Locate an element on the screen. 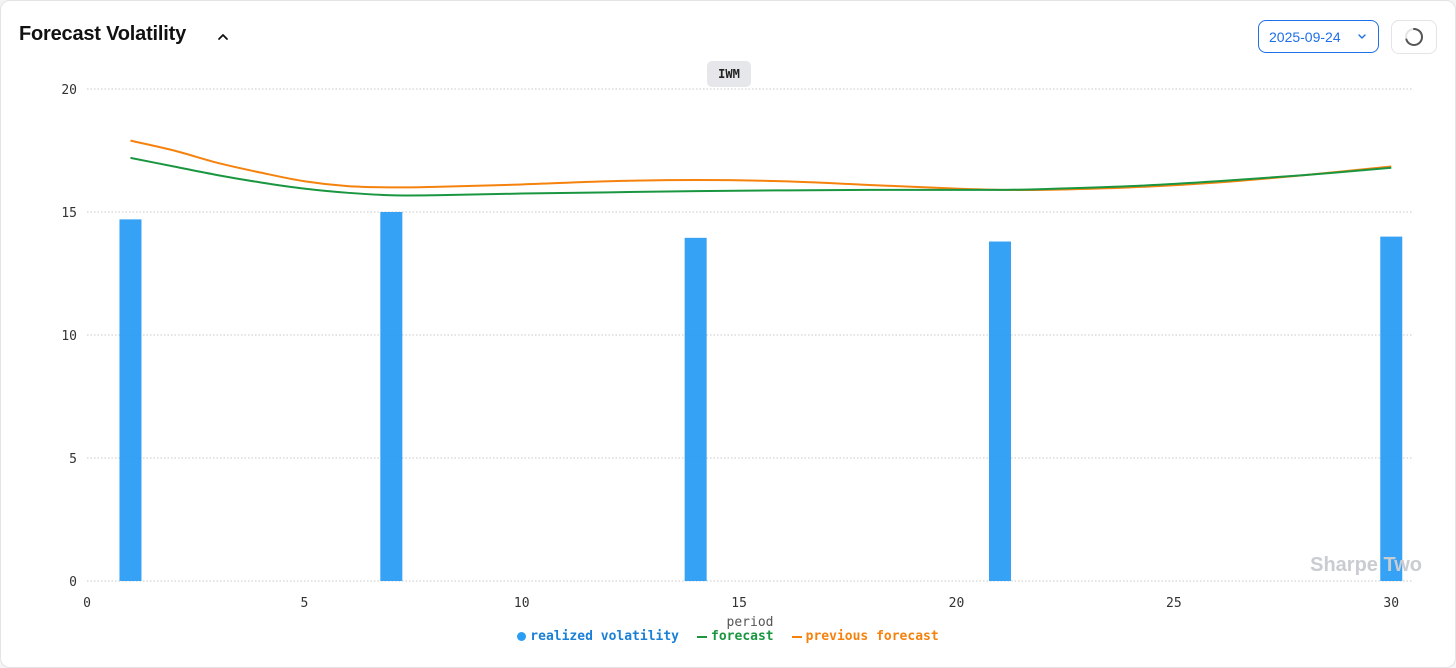 This screenshot has height=668, width=1456. ticker-badge: IWM is located at coordinates (729, 74).